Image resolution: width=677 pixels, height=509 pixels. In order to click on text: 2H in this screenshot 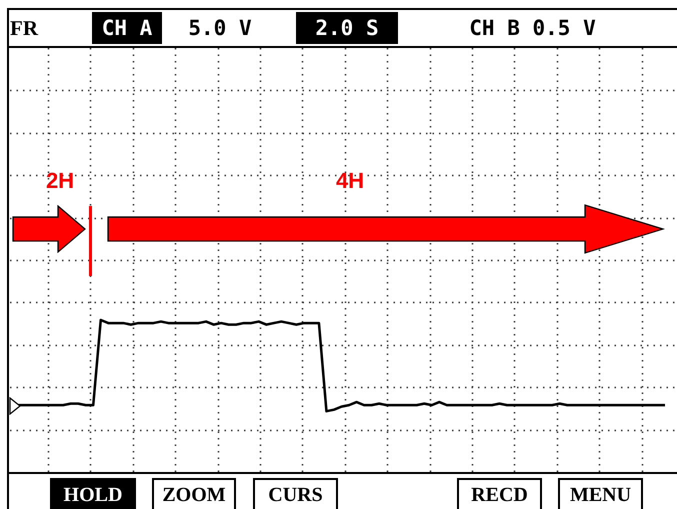, I will do `click(60, 181)`.